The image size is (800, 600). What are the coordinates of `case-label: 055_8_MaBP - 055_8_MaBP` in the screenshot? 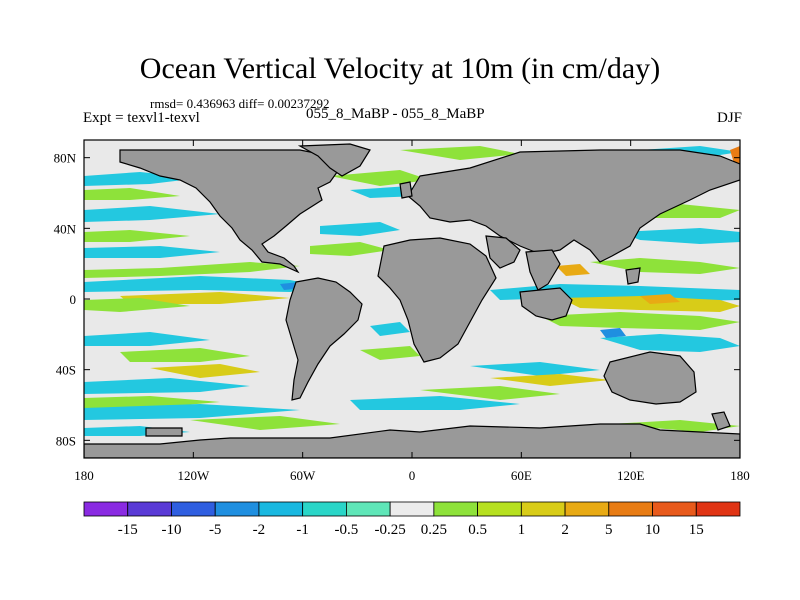 It's located at (395, 114).